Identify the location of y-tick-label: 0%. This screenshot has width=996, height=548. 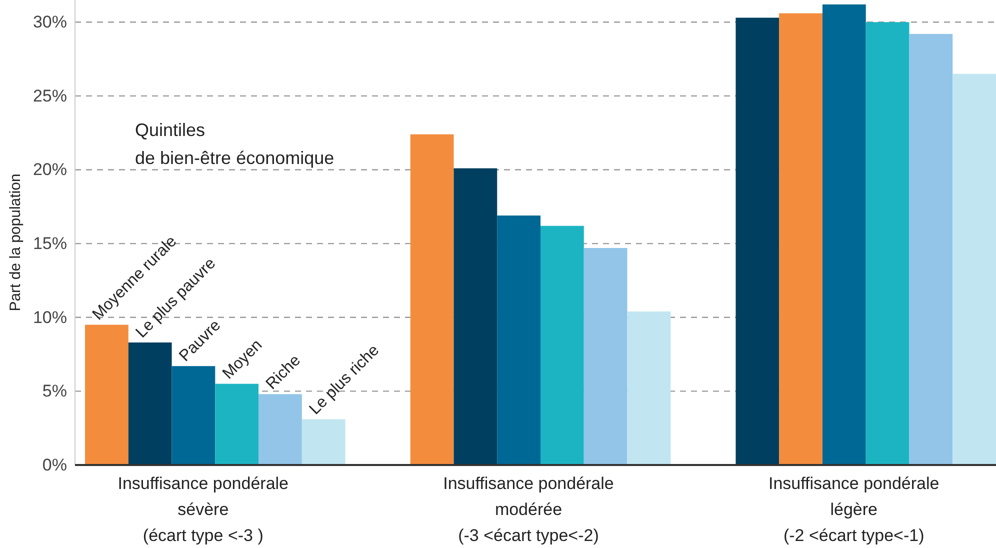
(54, 464).